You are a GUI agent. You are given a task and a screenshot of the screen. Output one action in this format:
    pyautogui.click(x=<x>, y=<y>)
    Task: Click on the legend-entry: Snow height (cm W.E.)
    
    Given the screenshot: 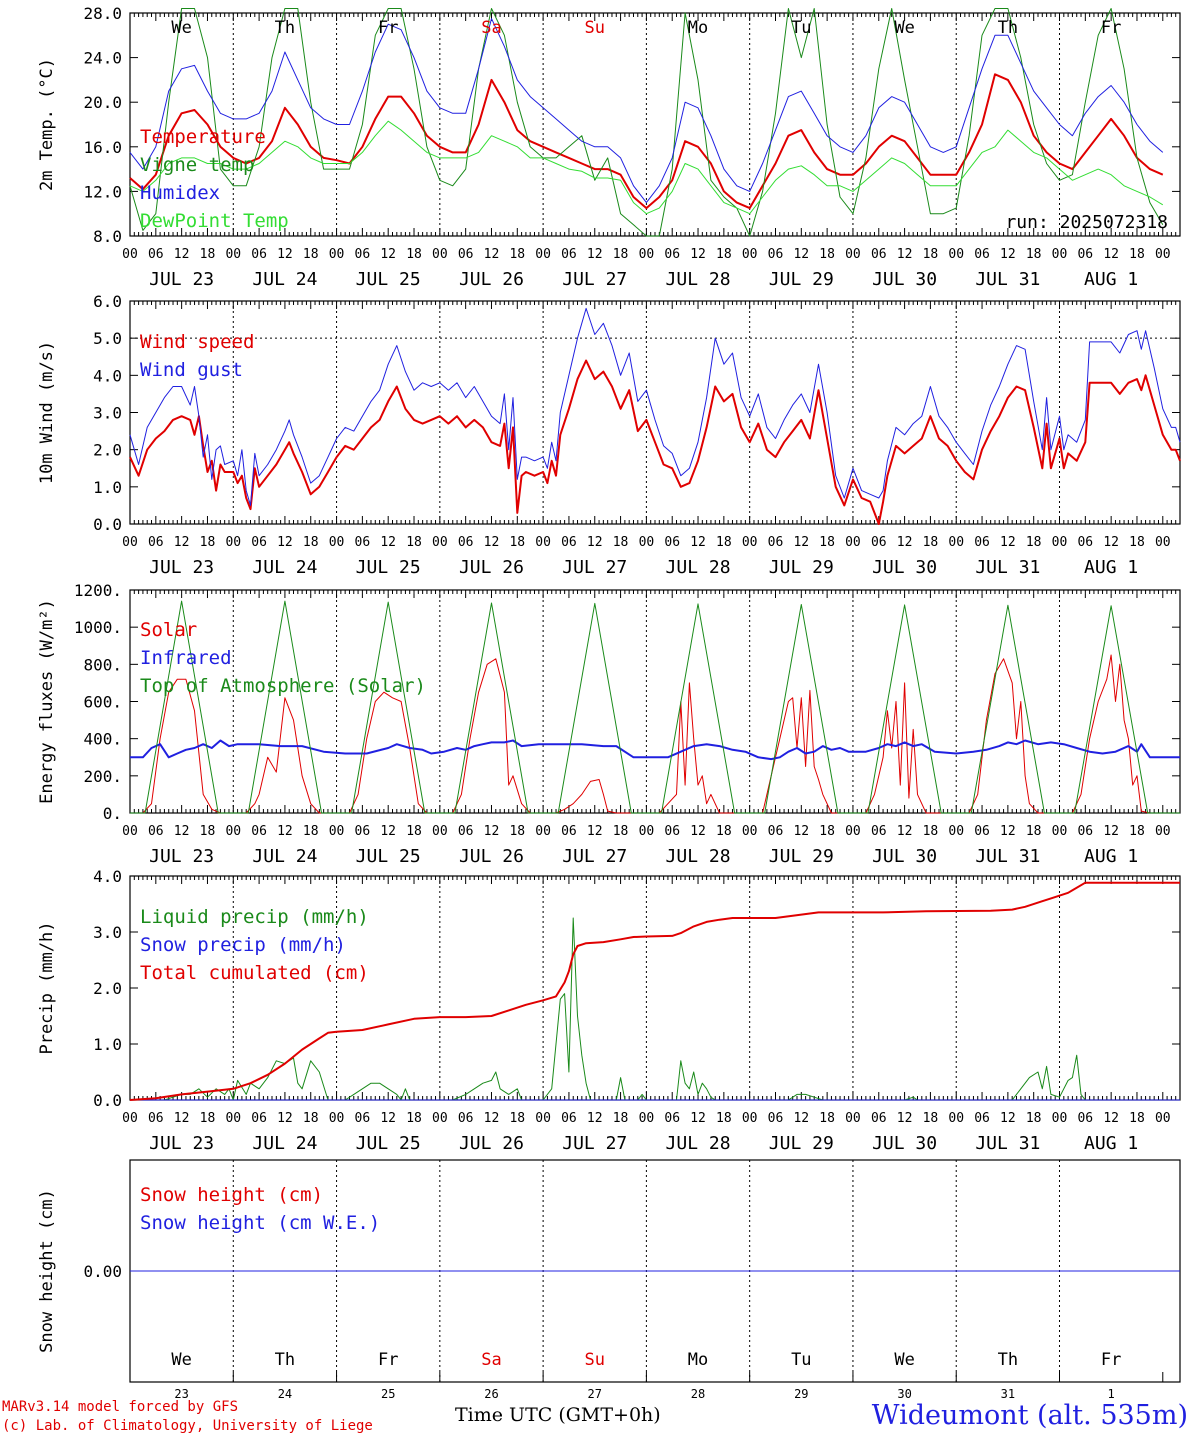 What is the action you would take?
    pyautogui.click(x=260, y=1223)
    